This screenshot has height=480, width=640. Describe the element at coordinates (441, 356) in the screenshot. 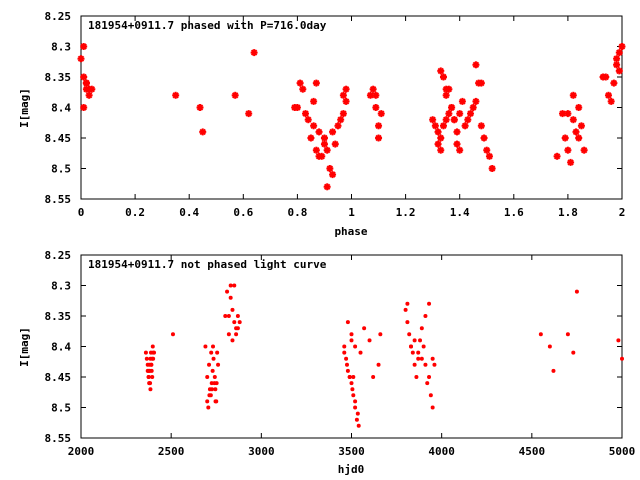

I see `x-tick: 4000` at that location.